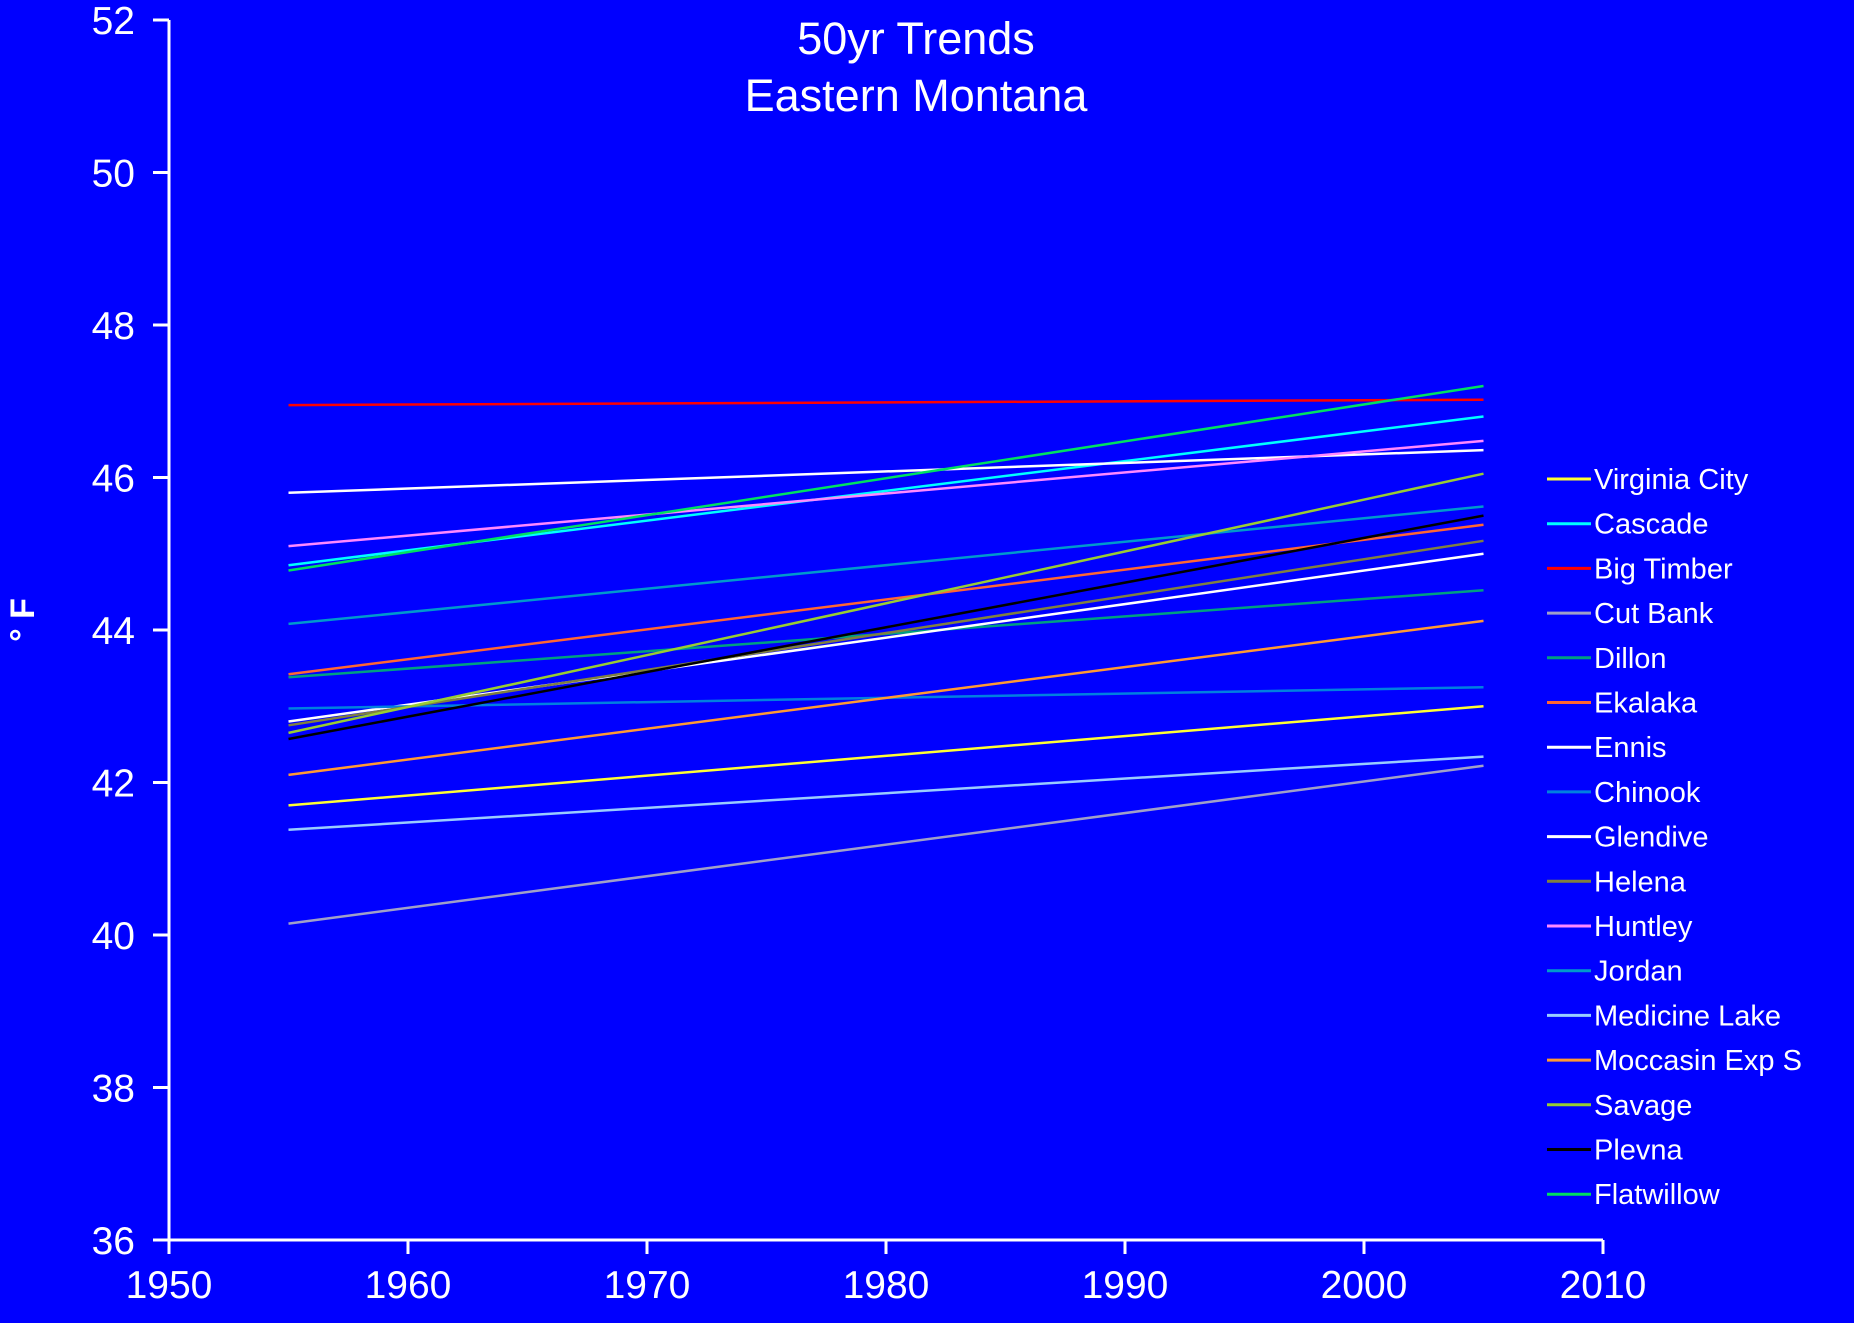 The width and height of the screenshot is (1854, 1323). Describe the element at coordinates (886, 402) in the screenshot. I see `series-line-big-timber` at that location.